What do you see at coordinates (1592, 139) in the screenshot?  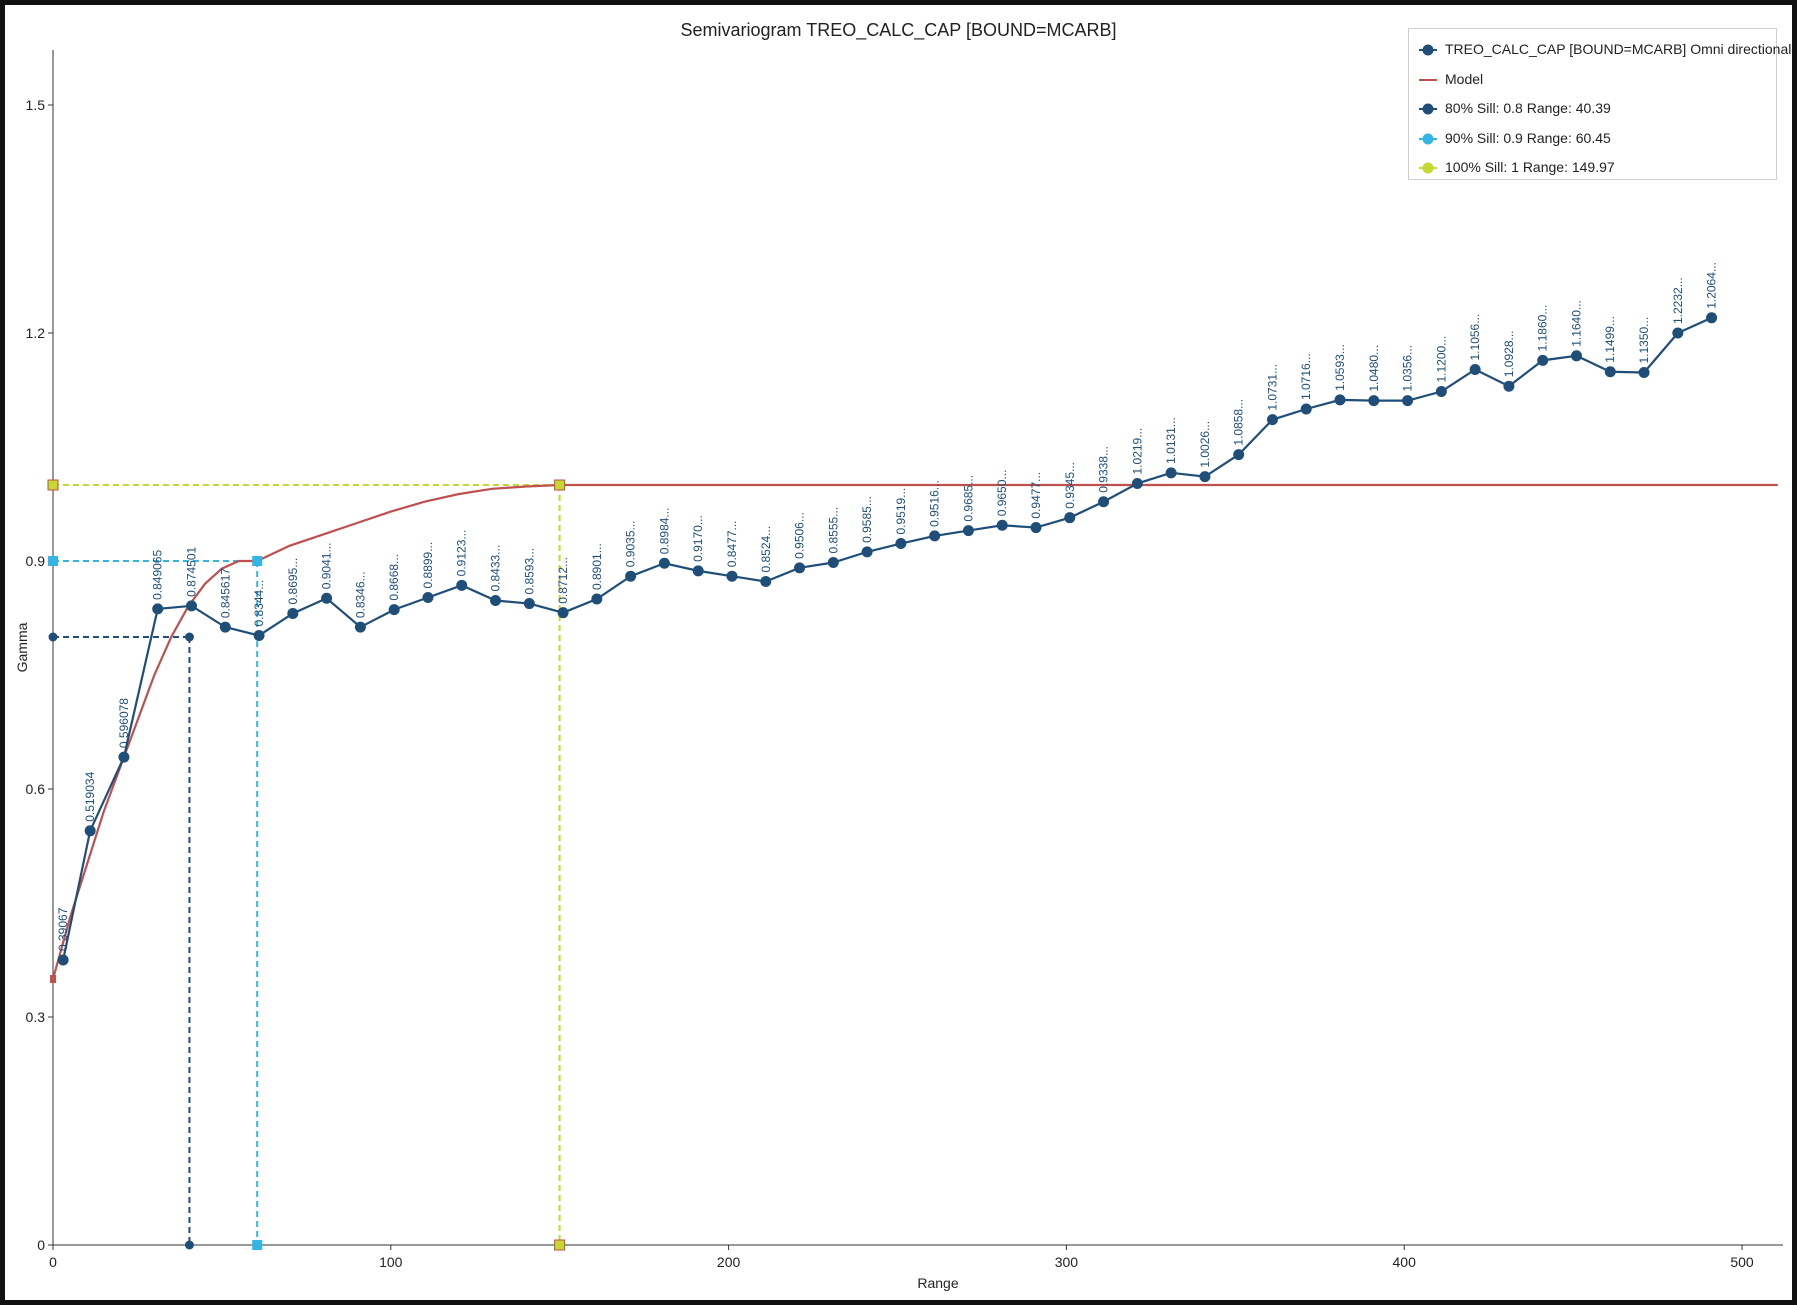 I see `legend-entry: 90% Sill: 0.9 Range: 60.45` at bounding box center [1592, 139].